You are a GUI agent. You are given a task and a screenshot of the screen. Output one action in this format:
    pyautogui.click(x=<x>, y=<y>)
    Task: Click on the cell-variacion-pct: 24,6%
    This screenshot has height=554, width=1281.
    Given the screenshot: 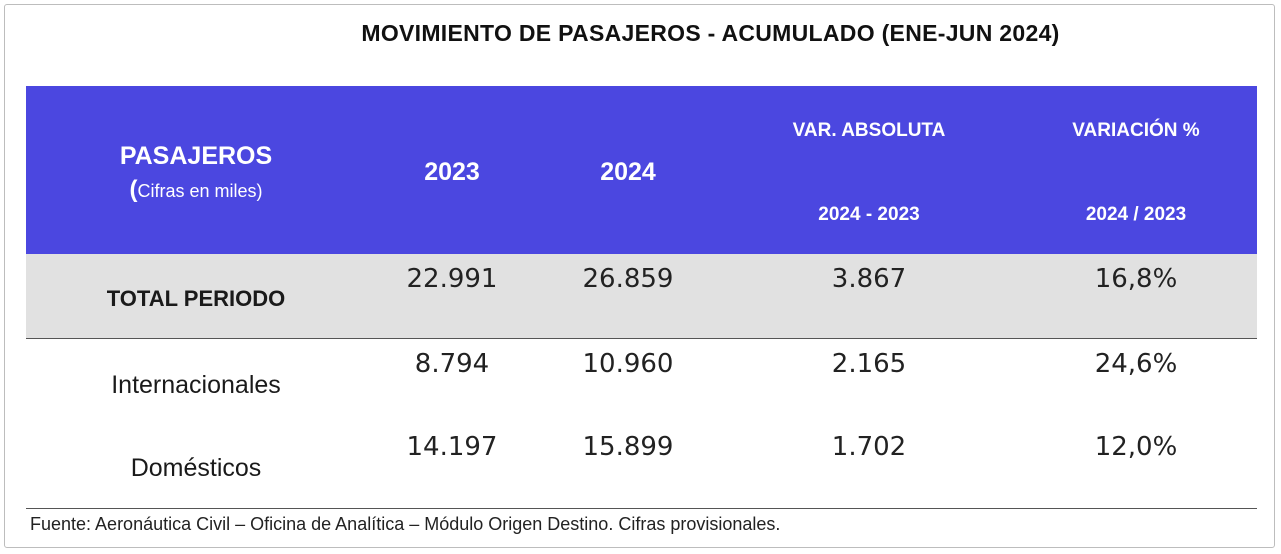 What is the action you would take?
    pyautogui.click(x=1136, y=364)
    